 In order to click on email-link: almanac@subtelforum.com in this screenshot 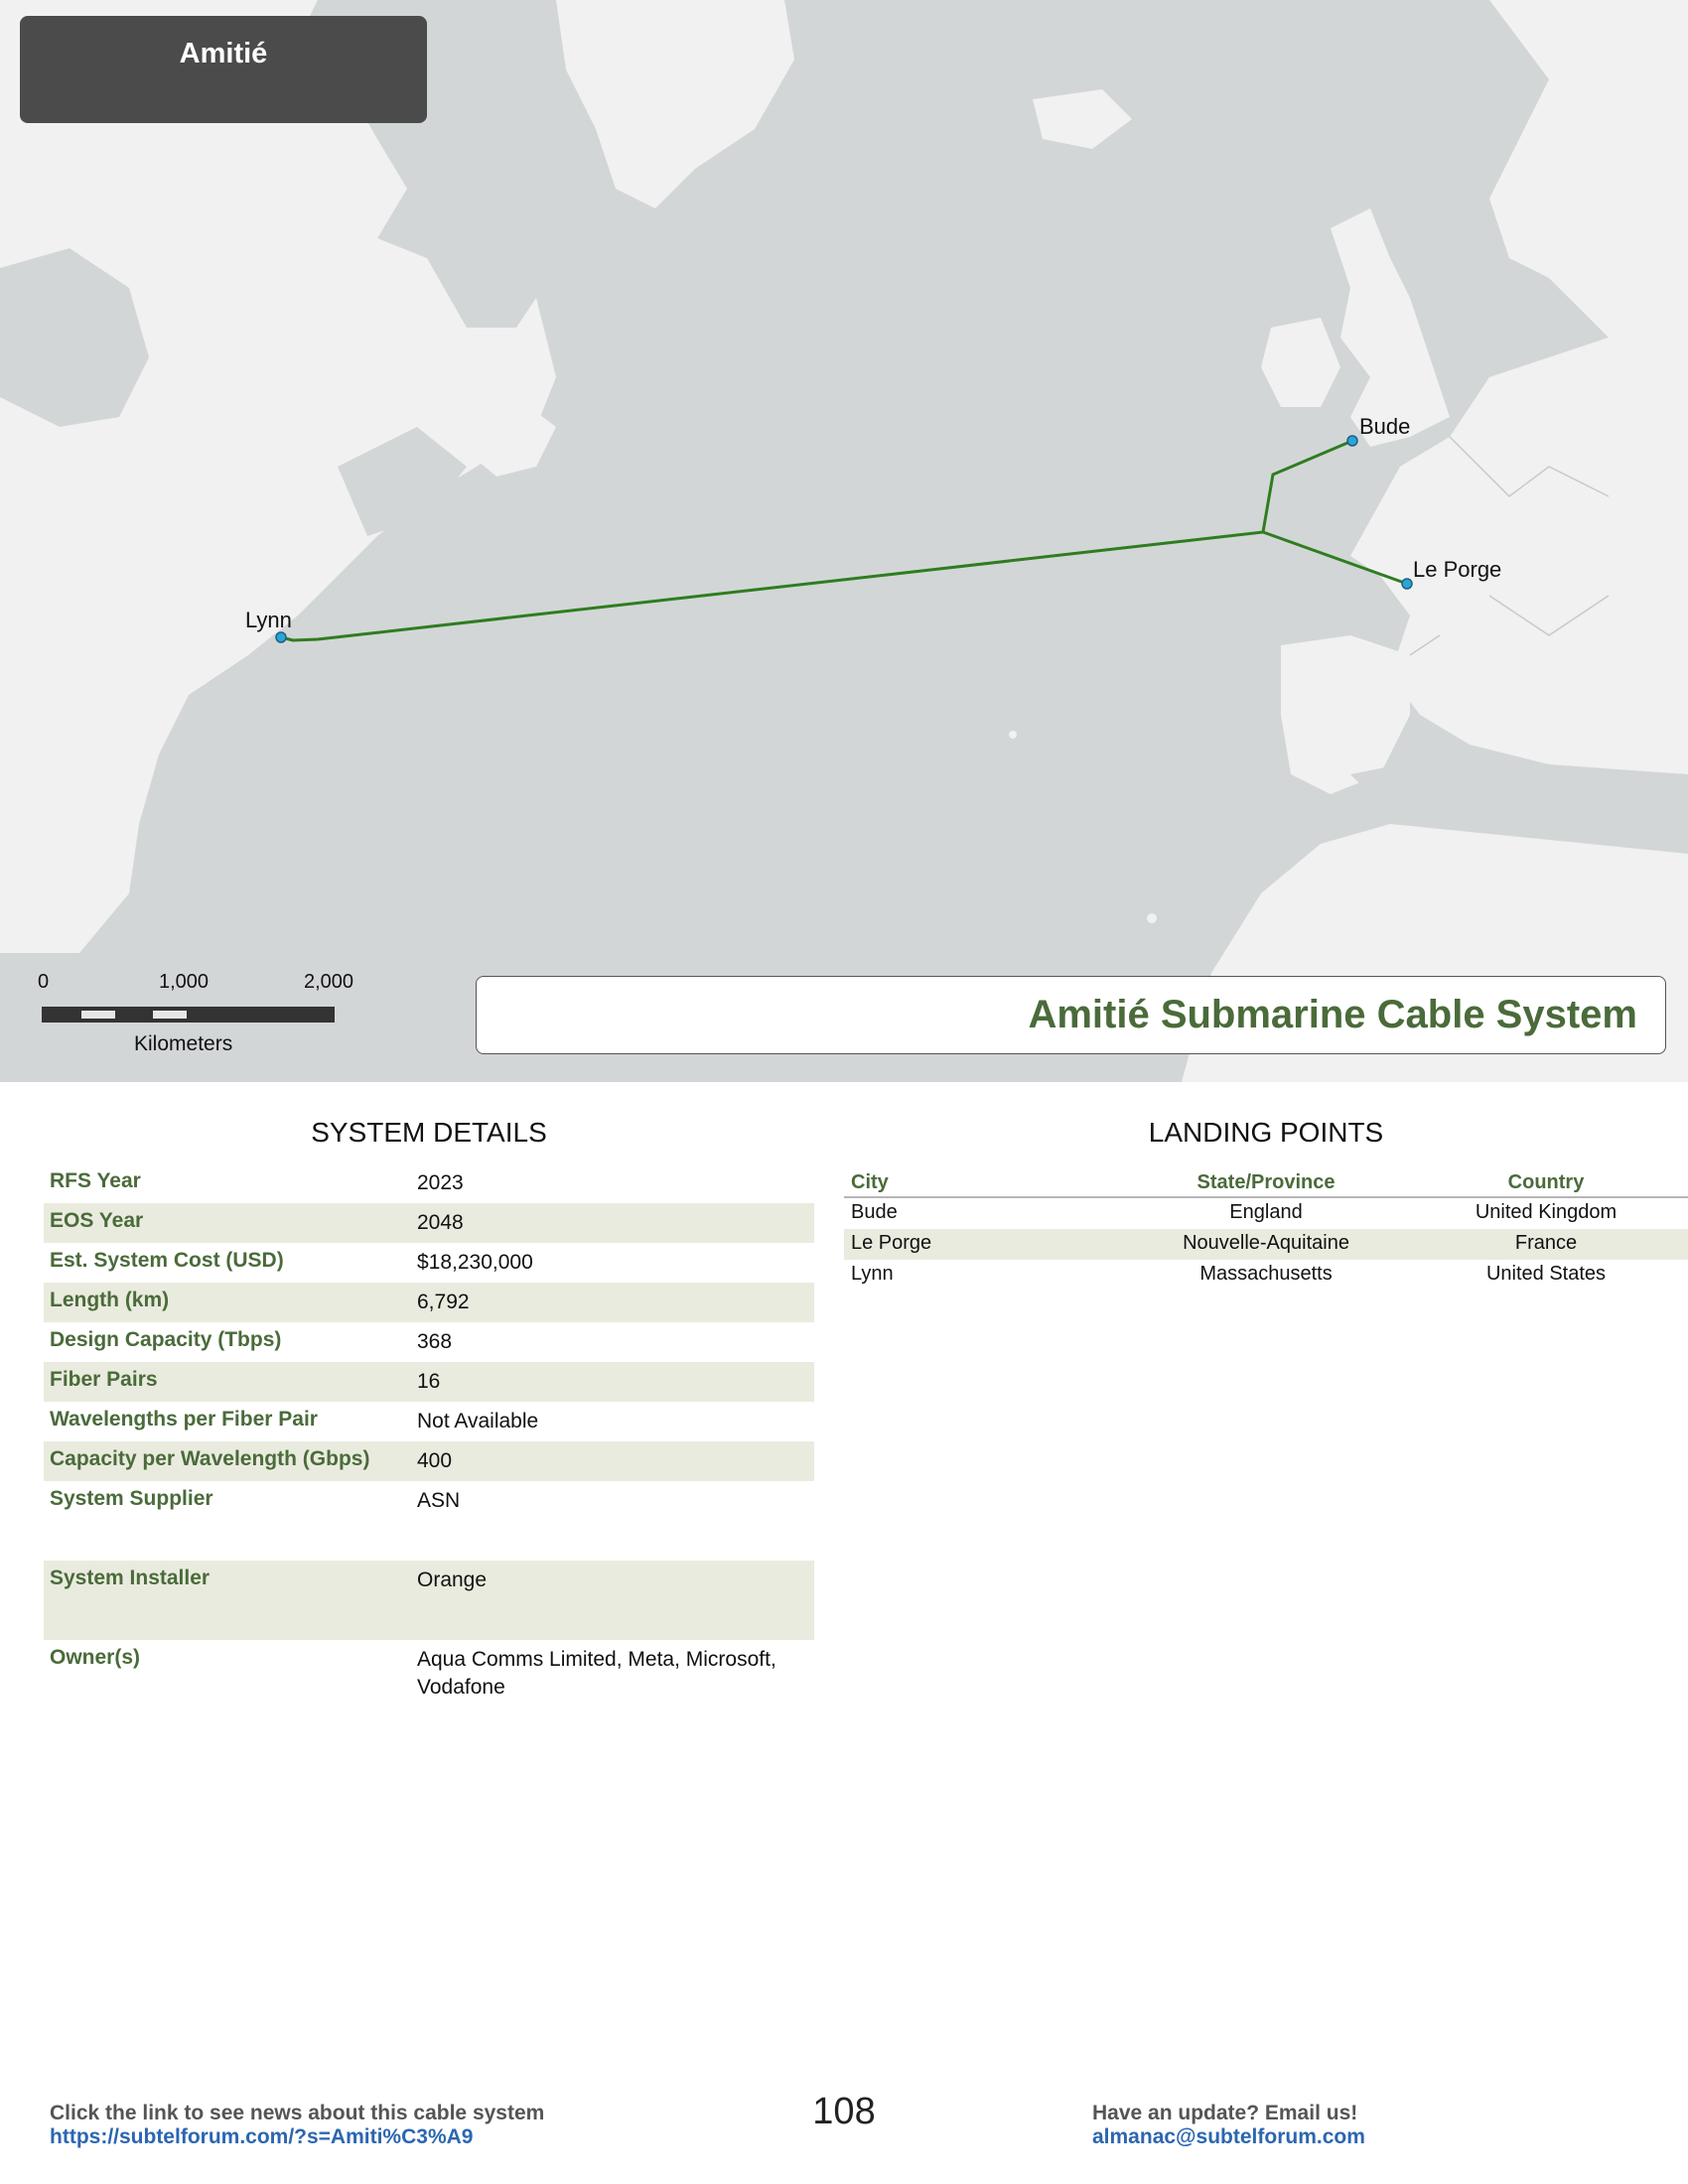, I will do `click(1228, 2136)`.